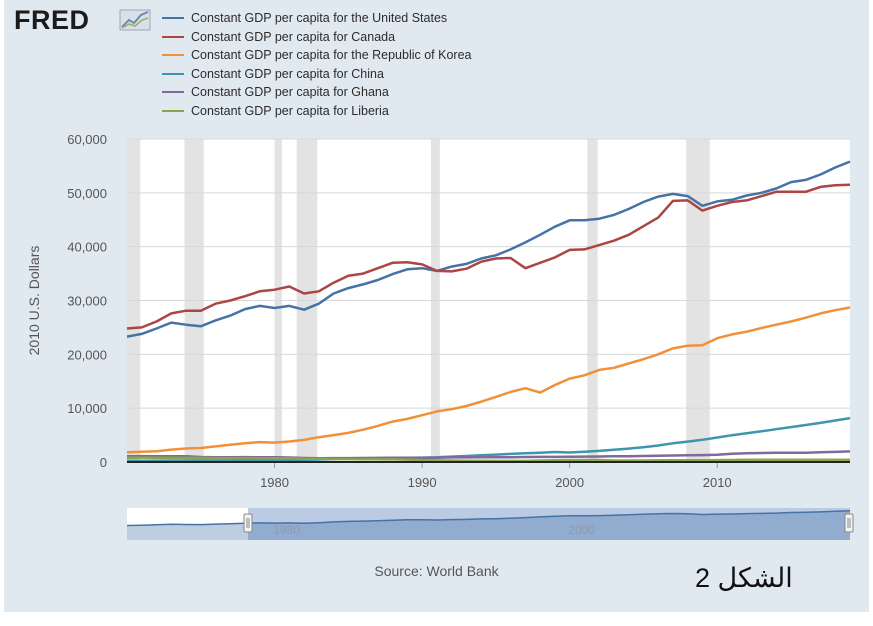 The width and height of the screenshot is (873, 626). I want to click on y-tick-label: 30,000, so click(87, 301).